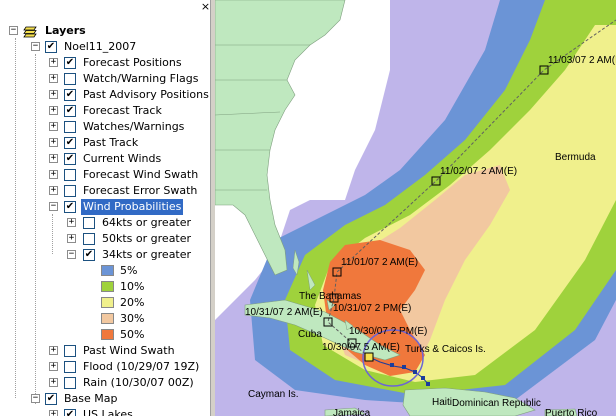 The width and height of the screenshot is (616, 416). What do you see at coordinates (89, 255) in the screenshot?
I see `sublayer-checkbox: ✔` at bounding box center [89, 255].